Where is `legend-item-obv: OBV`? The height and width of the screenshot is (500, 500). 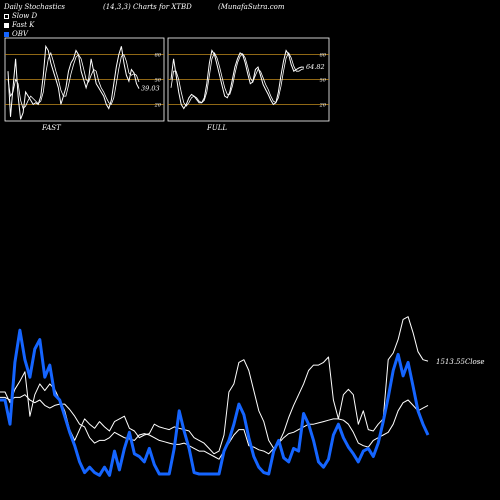
legend-item-obv: OBV is located at coordinates (20, 34).